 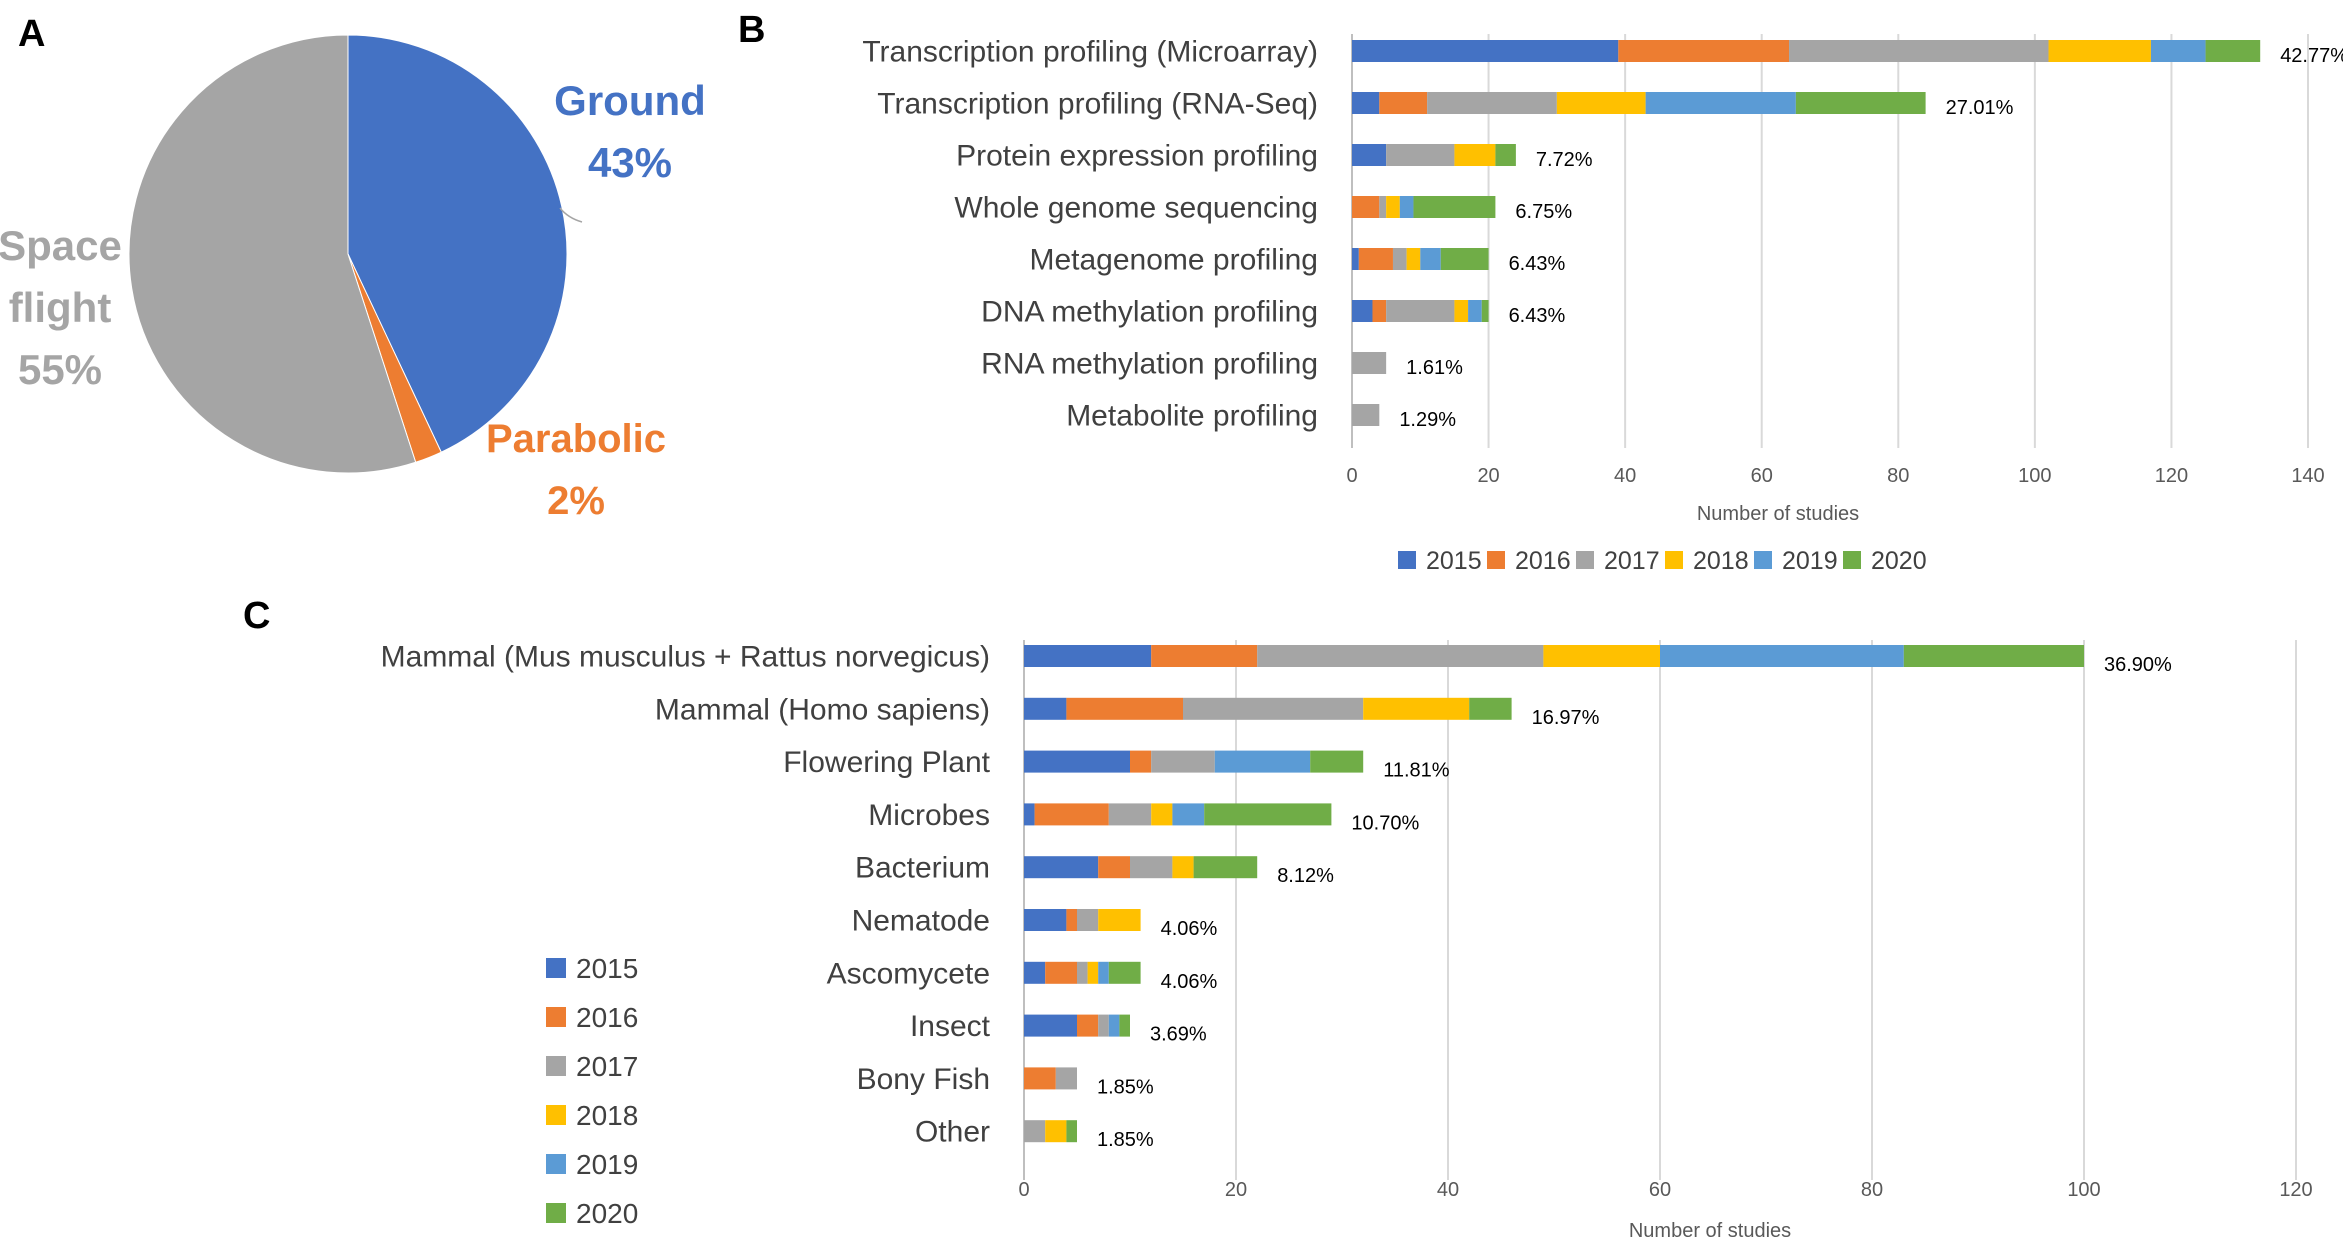 I want to click on category-label: Protein expression profiling, so click(x=1137, y=156).